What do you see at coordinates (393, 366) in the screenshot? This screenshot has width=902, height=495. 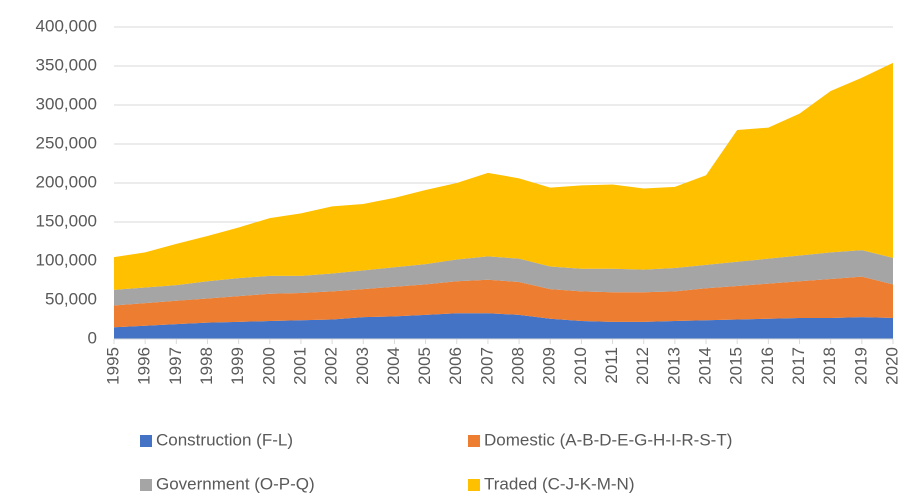 I see `x-tick-label: 2004` at bounding box center [393, 366].